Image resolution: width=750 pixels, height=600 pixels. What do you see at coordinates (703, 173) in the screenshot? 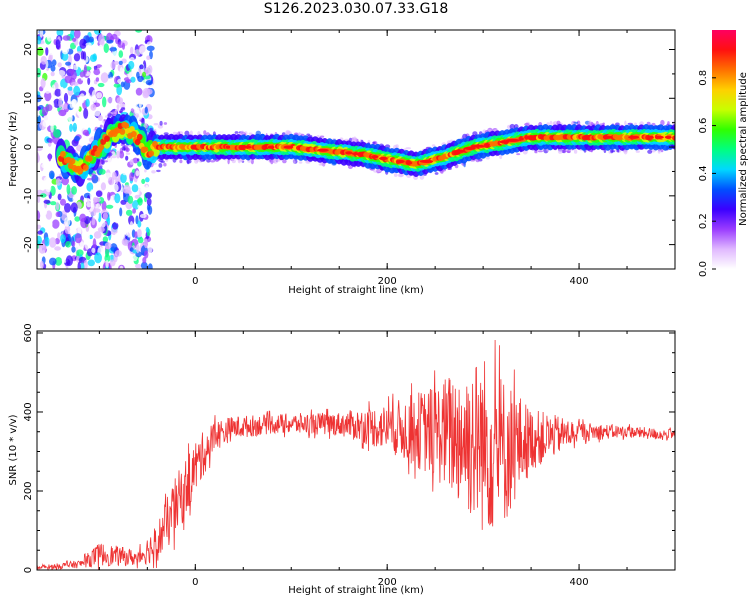
I see `colorbar-tick-label: 0.4` at bounding box center [703, 173].